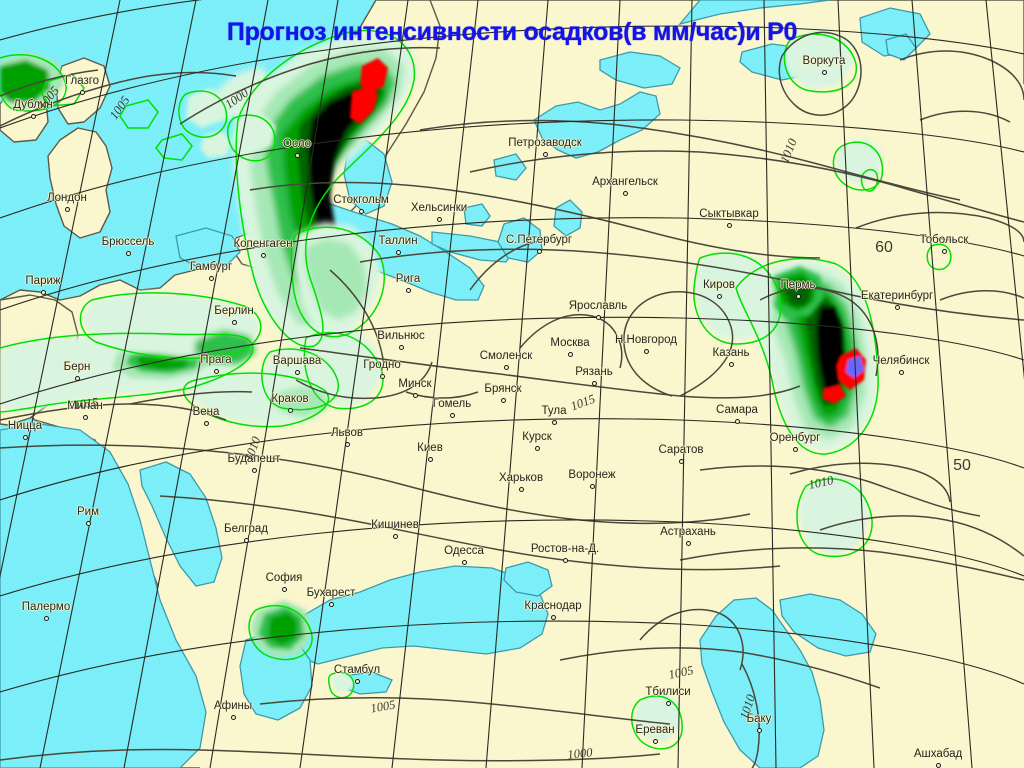  What do you see at coordinates (884, 247) in the screenshot?
I see `latitude-label: 60` at bounding box center [884, 247].